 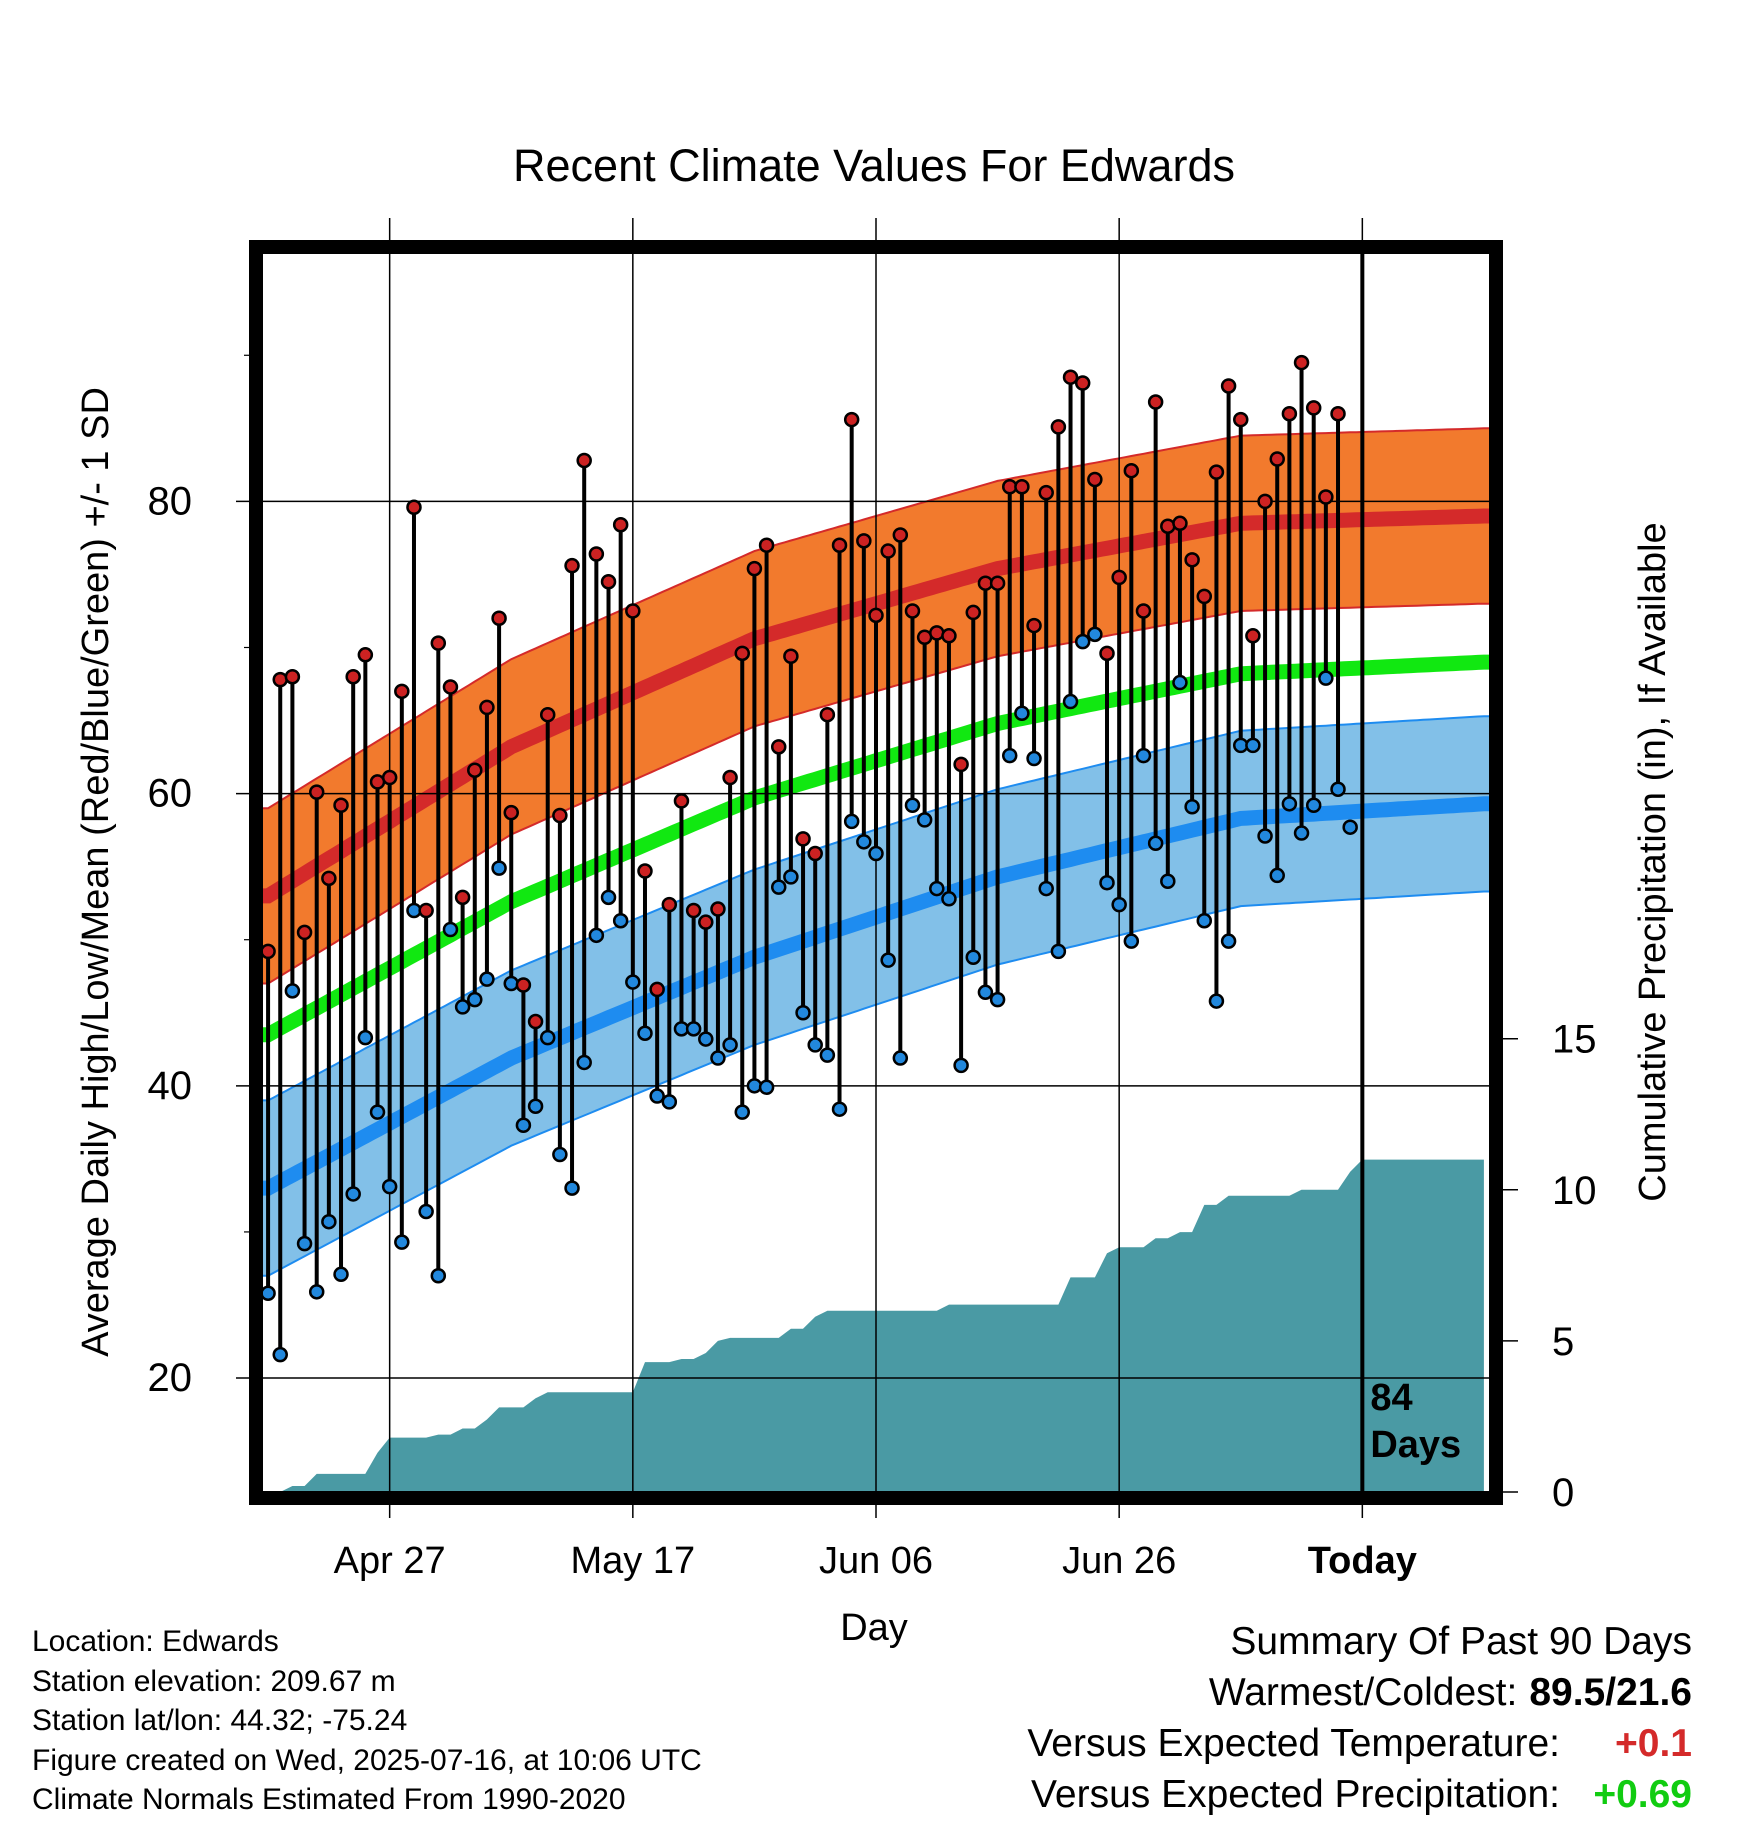 What do you see at coordinates (1415, 1445) in the screenshot?
I see `today-days-label: Days` at bounding box center [1415, 1445].